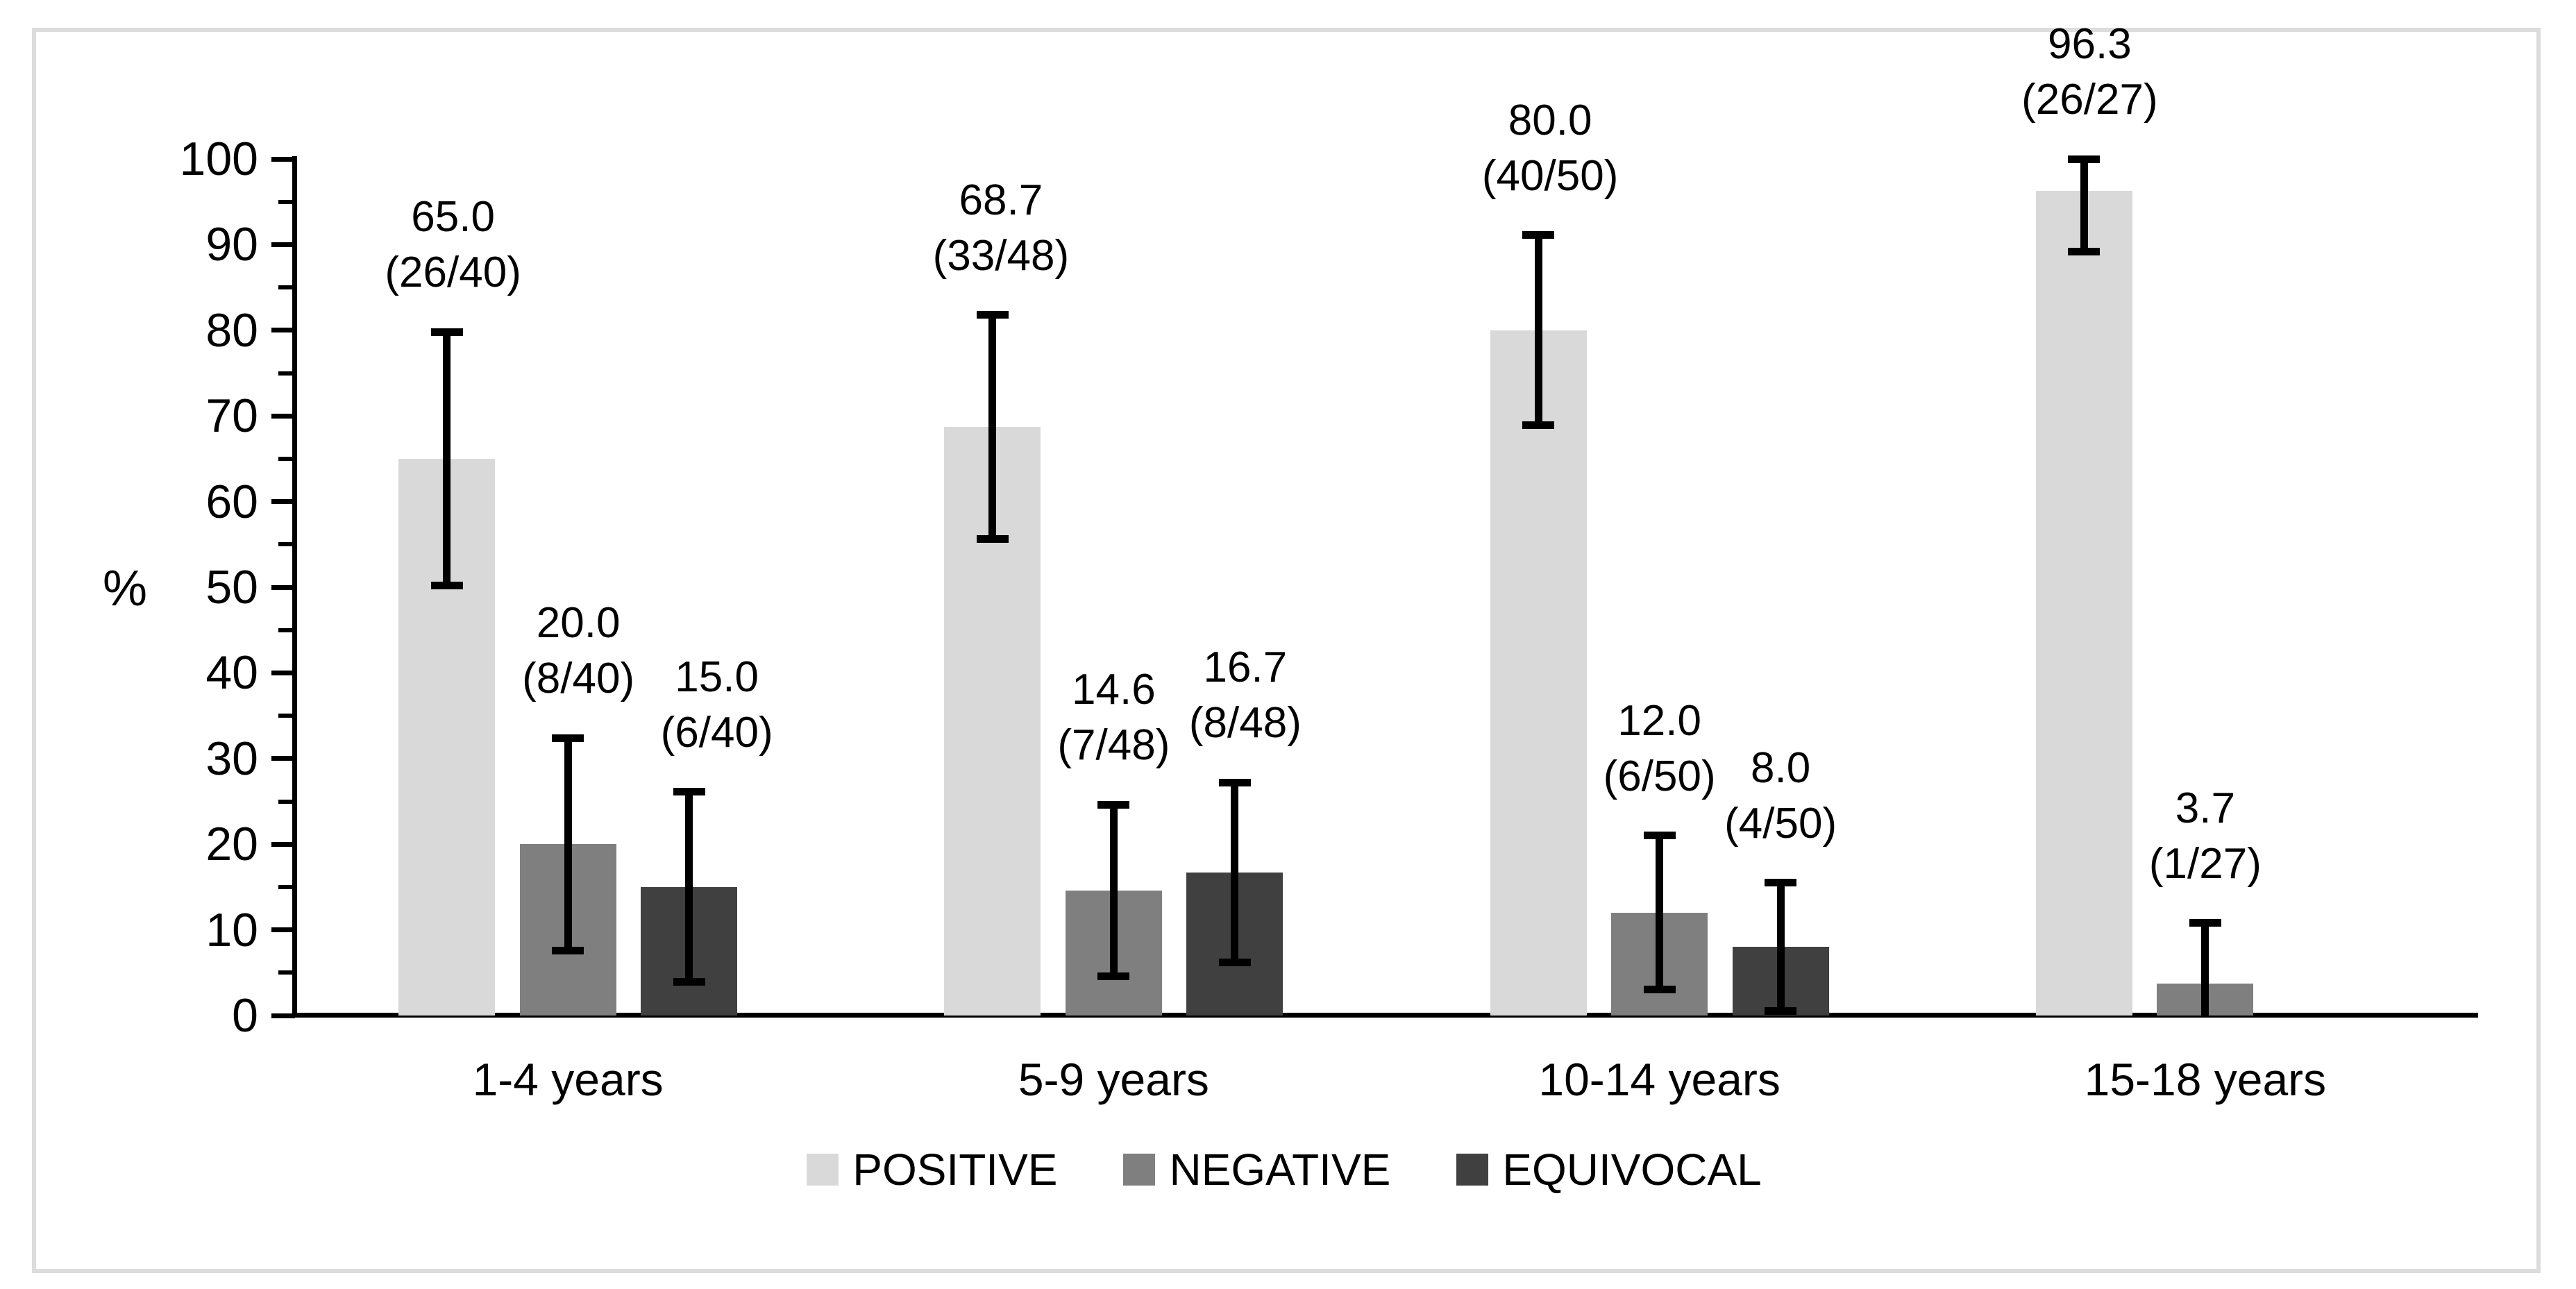 The image size is (2576, 1289). Describe the element at coordinates (1234, 962) in the screenshot. I see `error-cap-low-equivocal-5-9-years` at that location.